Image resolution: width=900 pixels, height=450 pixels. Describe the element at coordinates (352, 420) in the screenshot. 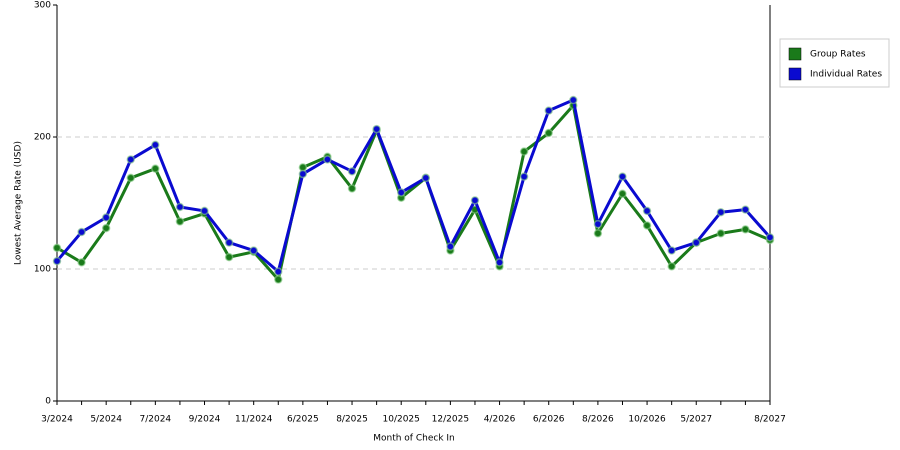

I see `x-tick-label: 8/2025` at that location.